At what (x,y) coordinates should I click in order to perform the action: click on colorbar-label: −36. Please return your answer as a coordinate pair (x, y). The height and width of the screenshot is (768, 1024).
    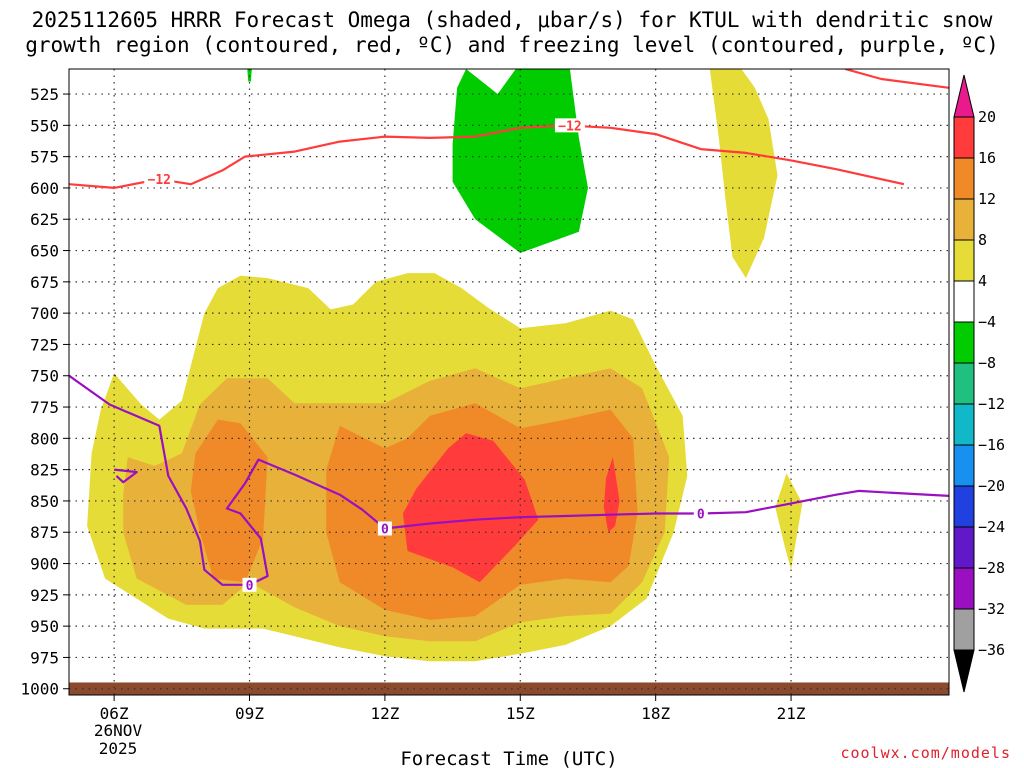
    Looking at the image, I should click on (991, 650).